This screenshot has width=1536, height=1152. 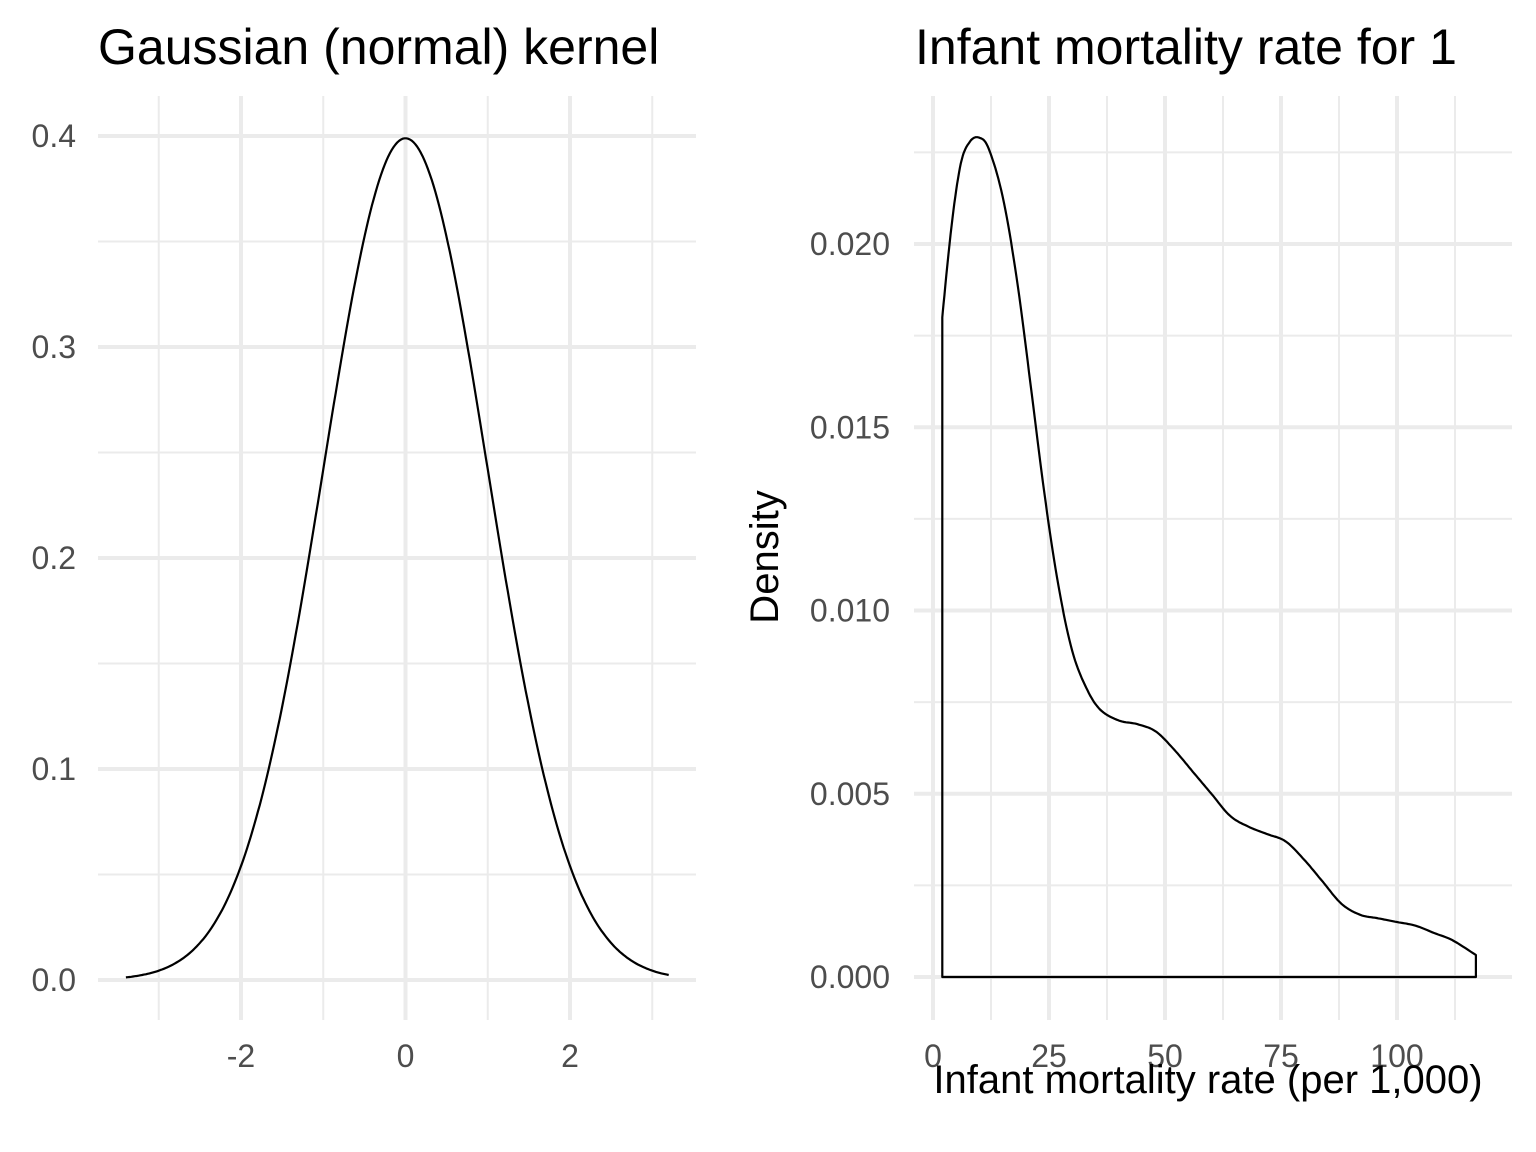 I want to click on infant-x-tick-label: 25, so click(x=1049, y=1056).